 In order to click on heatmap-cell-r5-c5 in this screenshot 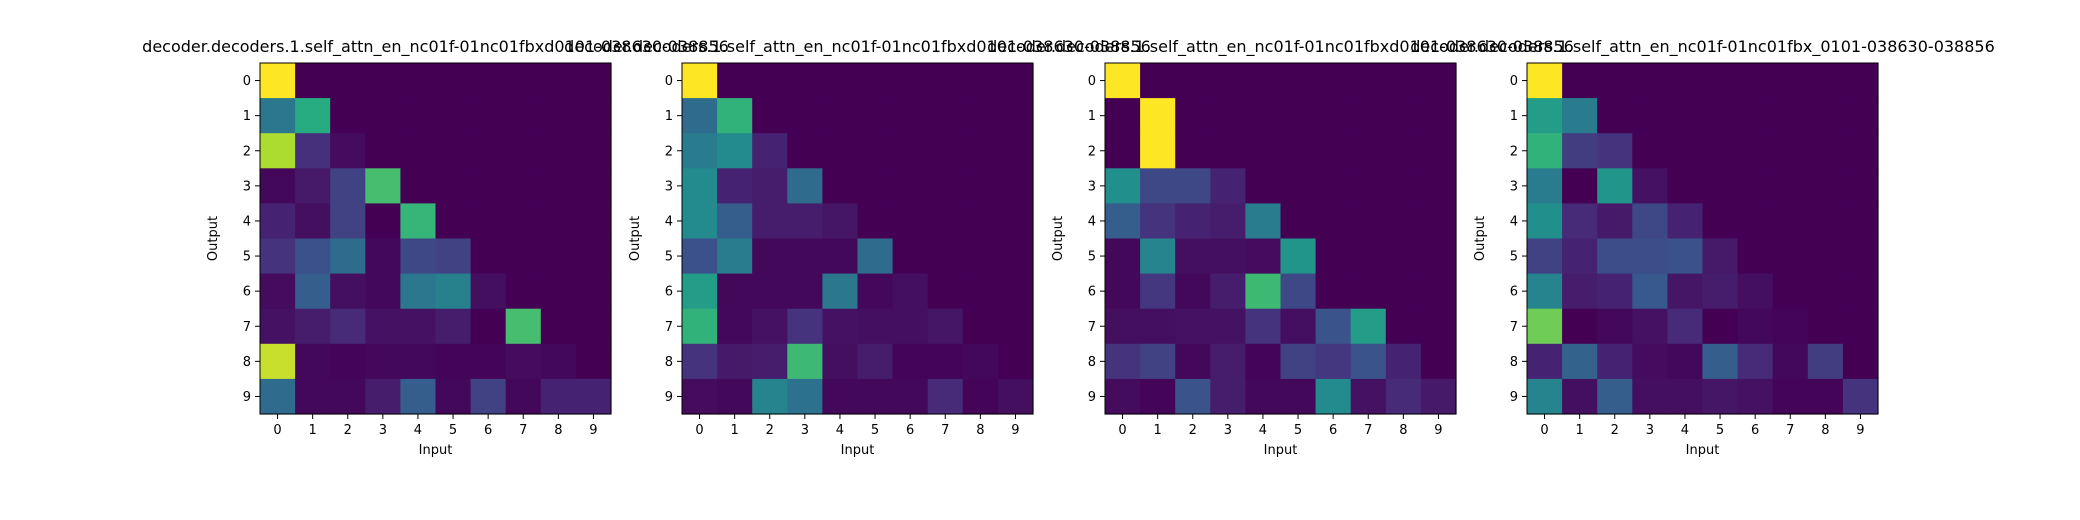, I will do `click(1720, 256)`.